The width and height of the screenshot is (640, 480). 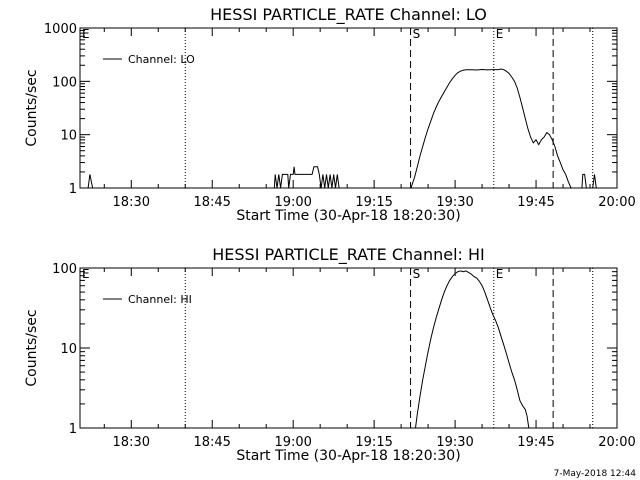 I want to click on date-stamp: 7-May-2018 12:44, so click(x=595, y=474).